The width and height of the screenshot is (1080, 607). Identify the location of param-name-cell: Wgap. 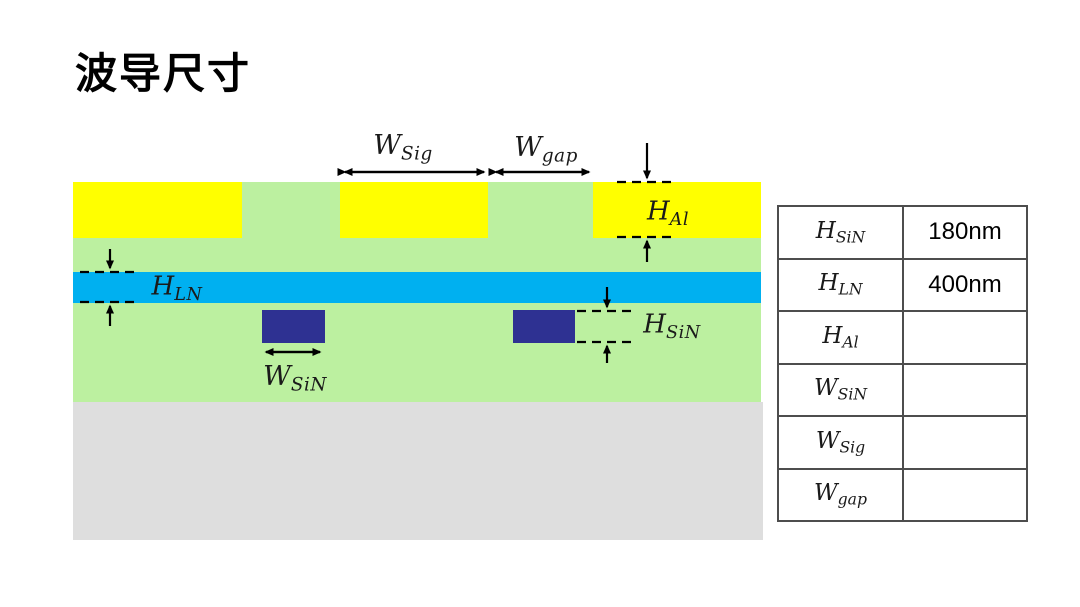
(840, 494).